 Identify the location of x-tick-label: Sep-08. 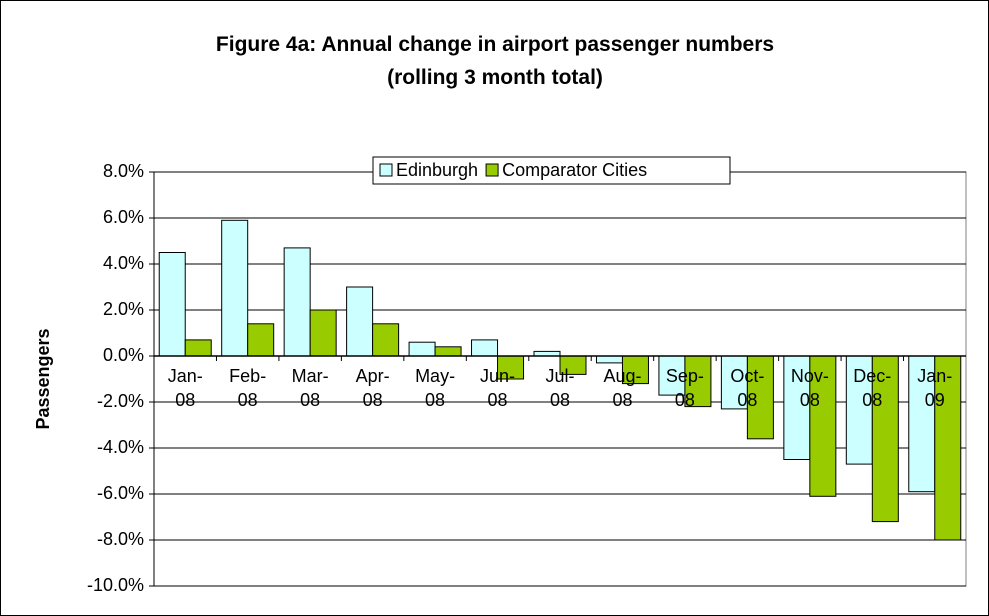
(684, 388).